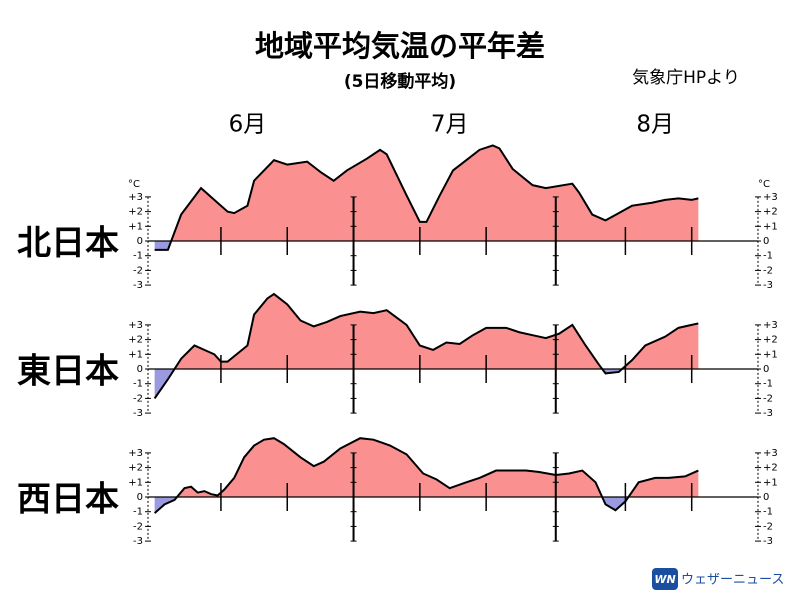  I want to click on chart-title: 地域平均気温の平年差, so click(400, 46).